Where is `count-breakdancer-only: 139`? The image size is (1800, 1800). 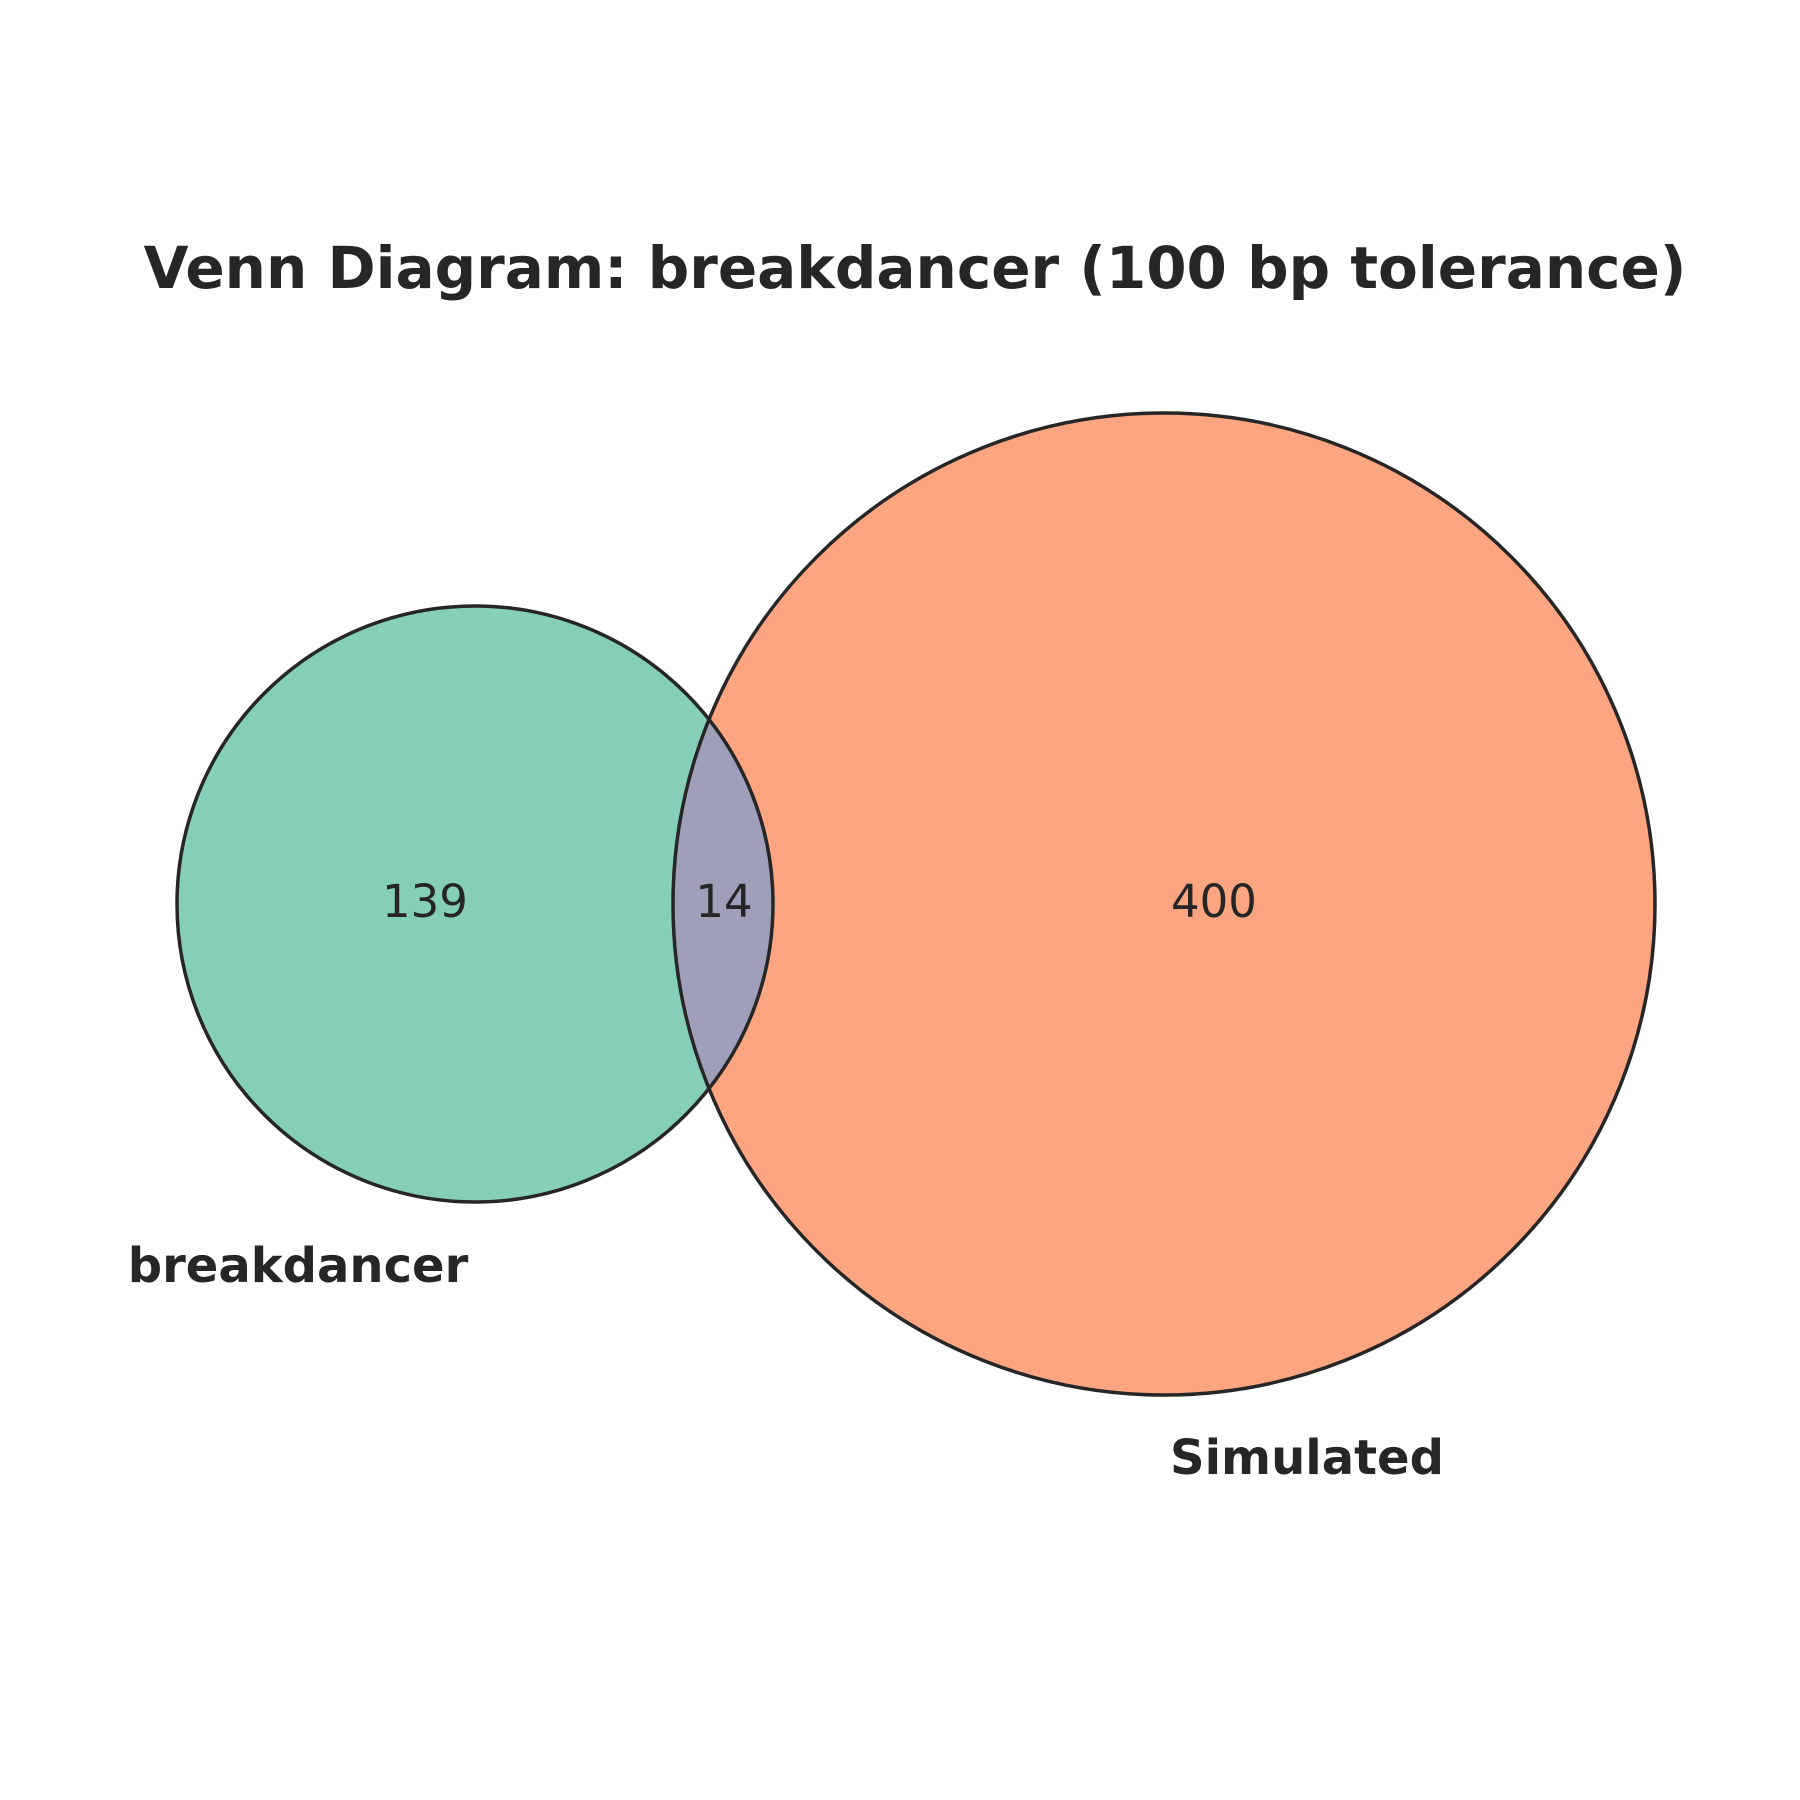
count-breakdancer-only: 139 is located at coordinates (425, 901).